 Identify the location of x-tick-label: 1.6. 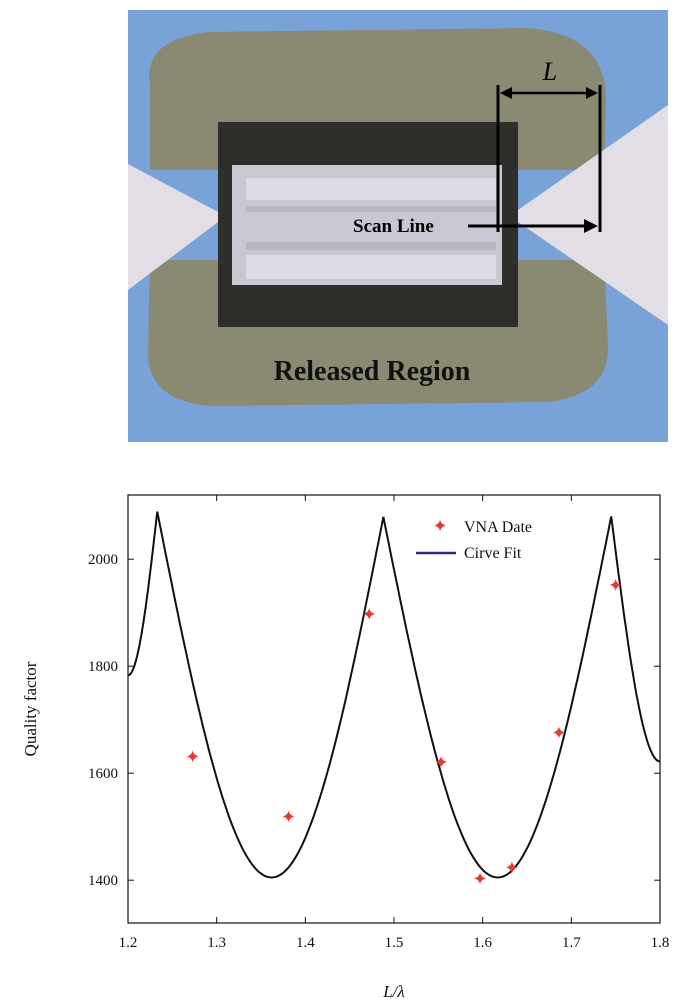
(482, 943).